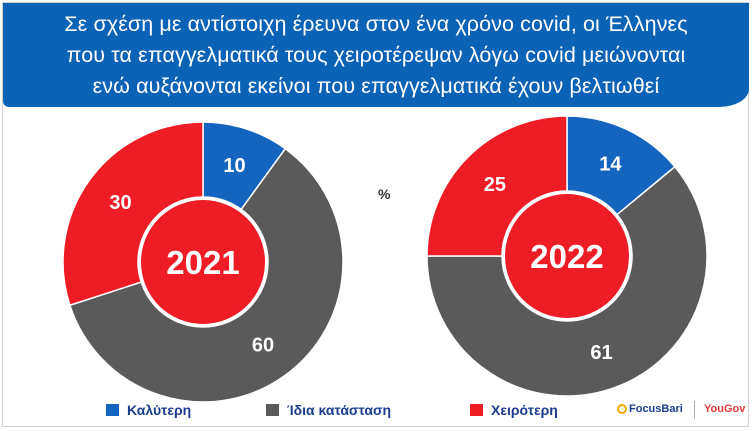  What do you see at coordinates (656, 409) in the screenshot?
I see `focusbari-name: FocusBari` at bounding box center [656, 409].